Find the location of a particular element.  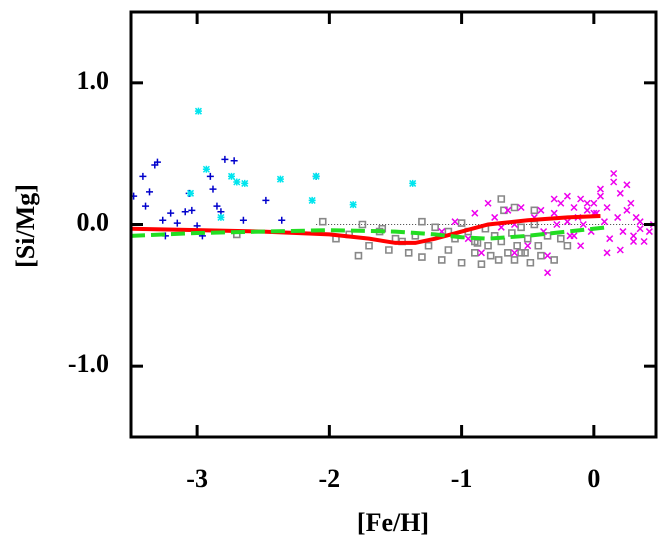

x-axis-label: [Fe/H] is located at coordinates (393, 522).